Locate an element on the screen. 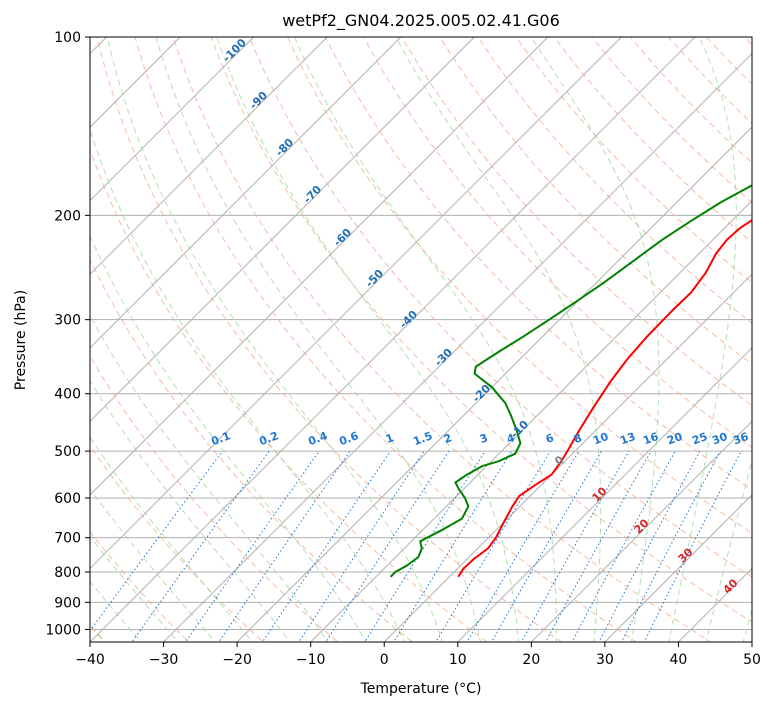  dry-adiabat-label: -100 is located at coordinates (234, 50).